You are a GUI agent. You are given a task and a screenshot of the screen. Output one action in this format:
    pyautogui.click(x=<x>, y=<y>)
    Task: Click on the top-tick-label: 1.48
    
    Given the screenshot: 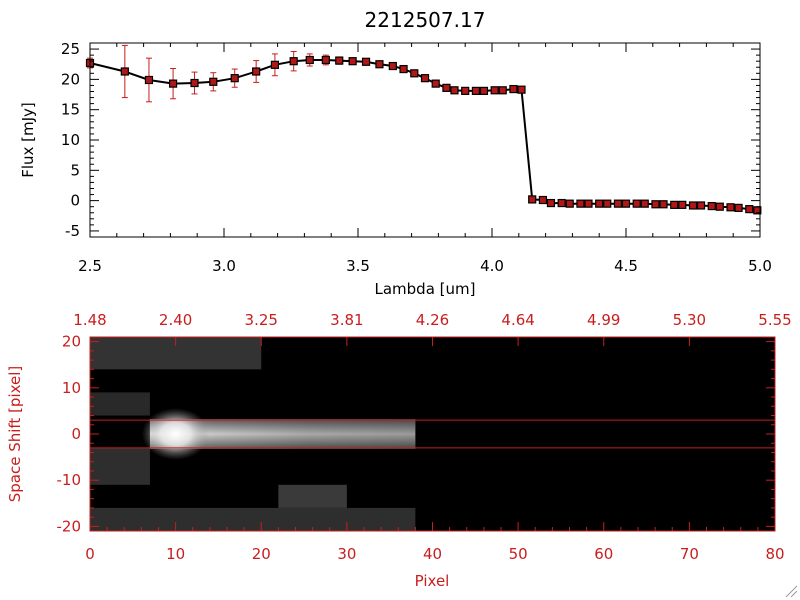 What is the action you would take?
    pyautogui.click(x=89, y=320)
    